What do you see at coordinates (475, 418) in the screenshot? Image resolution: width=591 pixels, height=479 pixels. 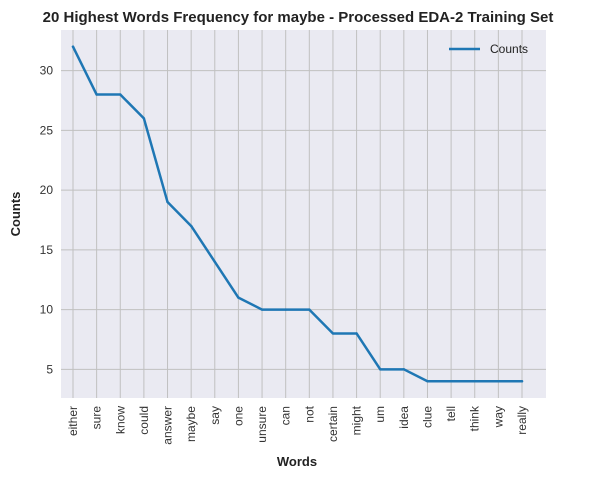 I see `x-tick-label: think` at bounding box center [475, 418].